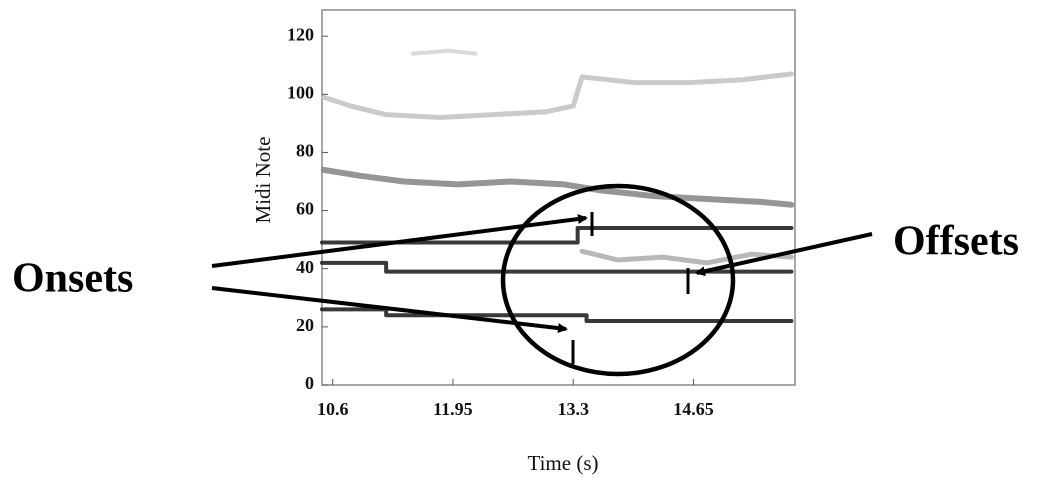 Image resolution: width=1060 pixels, height=483 pixels. Describe the element at coordinates (305, 151) in the screenshot. I see `y-tick-label: 80` at that location.